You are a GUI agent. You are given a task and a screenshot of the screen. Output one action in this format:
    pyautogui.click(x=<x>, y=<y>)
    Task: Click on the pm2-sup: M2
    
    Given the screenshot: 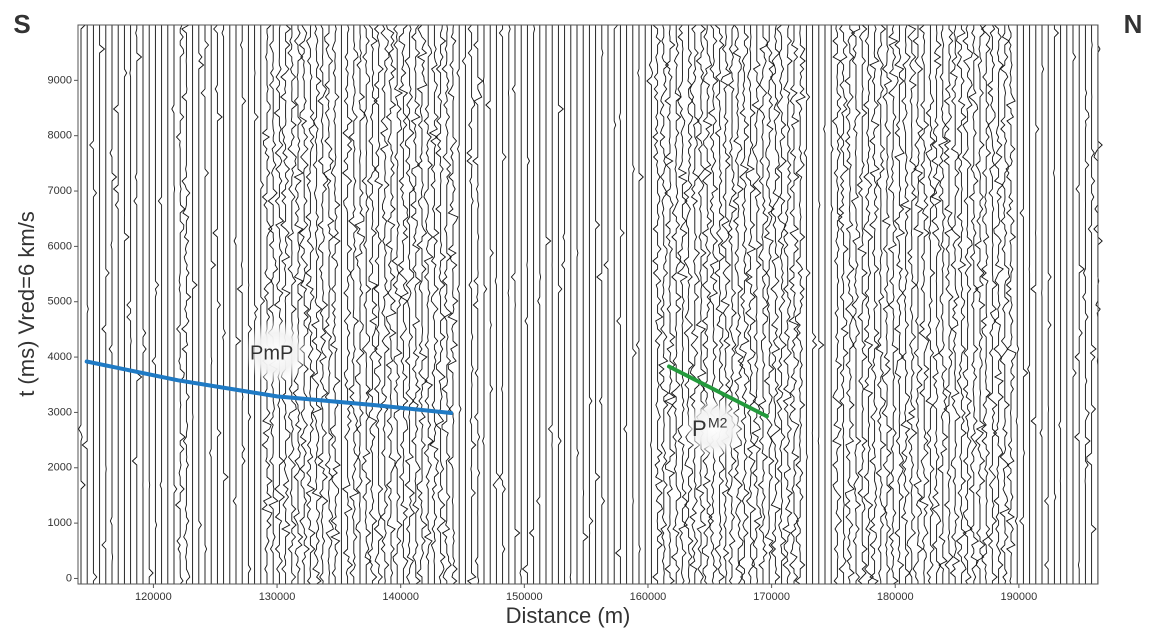 What is the action you would take?
    pyautogui.click(x=718, y=423)
    